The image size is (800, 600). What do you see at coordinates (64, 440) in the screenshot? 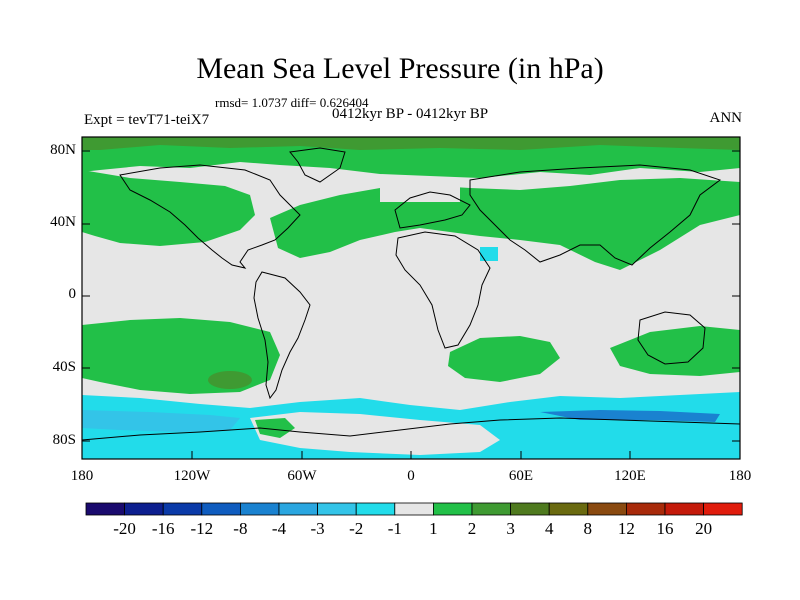
I see `y-tick-label: 80S` at bounding box center [64, 440].